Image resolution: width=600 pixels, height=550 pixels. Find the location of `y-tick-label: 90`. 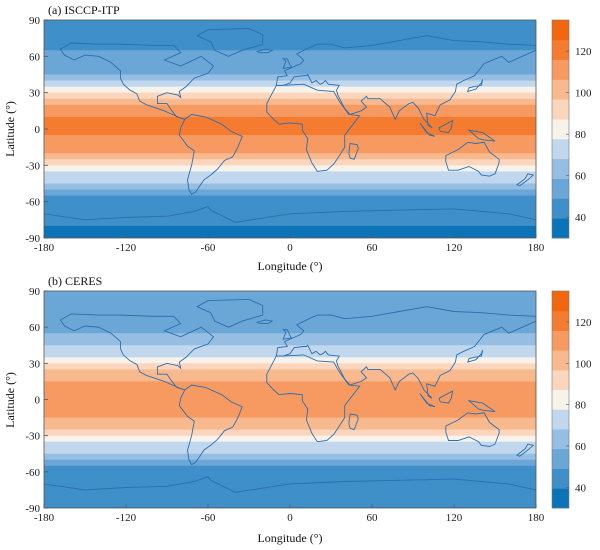

y-tick-label: 90 is located at coordinates (35, 21).